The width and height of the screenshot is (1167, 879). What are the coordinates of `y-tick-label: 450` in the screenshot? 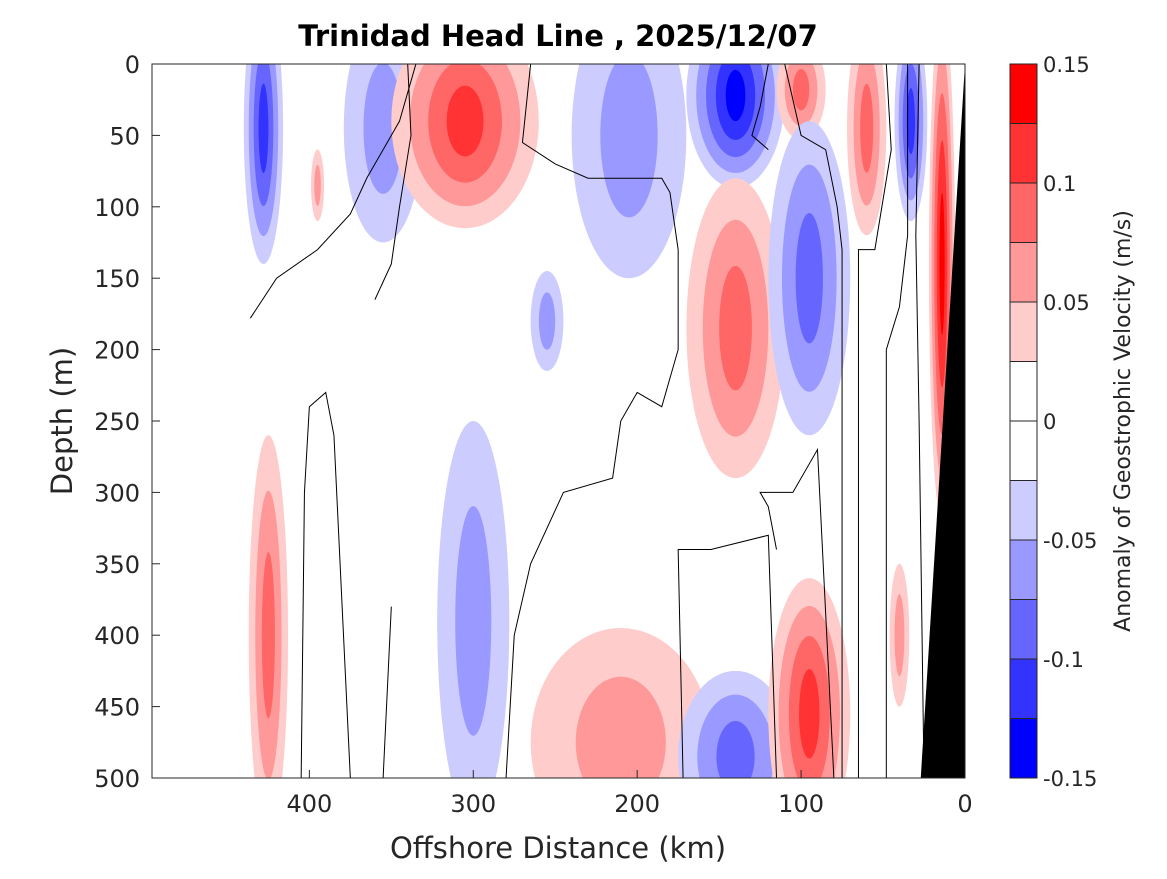 It's located at (117, 708).